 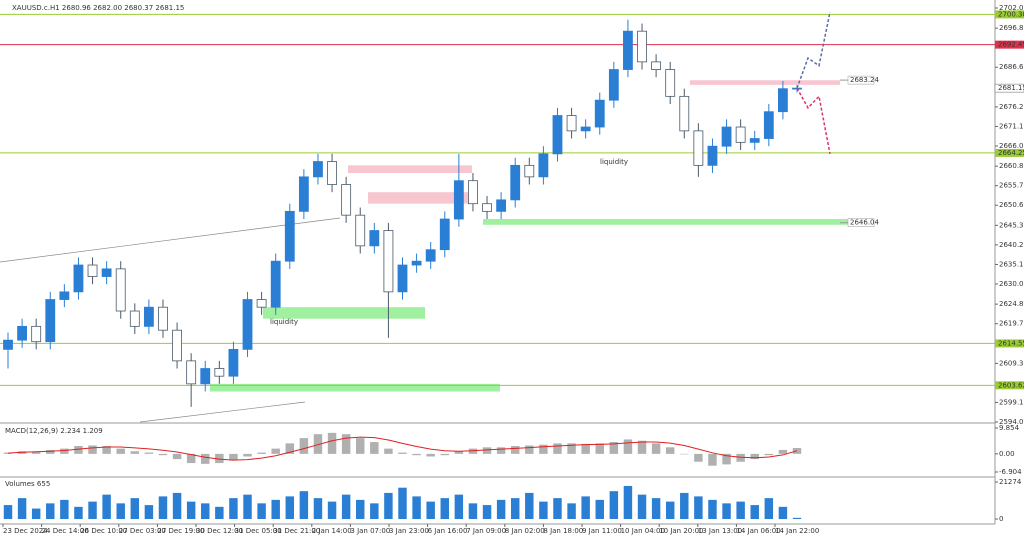 What do you see at coordinates (1001, 519) in the screenshot?
I see `volume-tick-label: 0` at bounding box center [1001, 519].